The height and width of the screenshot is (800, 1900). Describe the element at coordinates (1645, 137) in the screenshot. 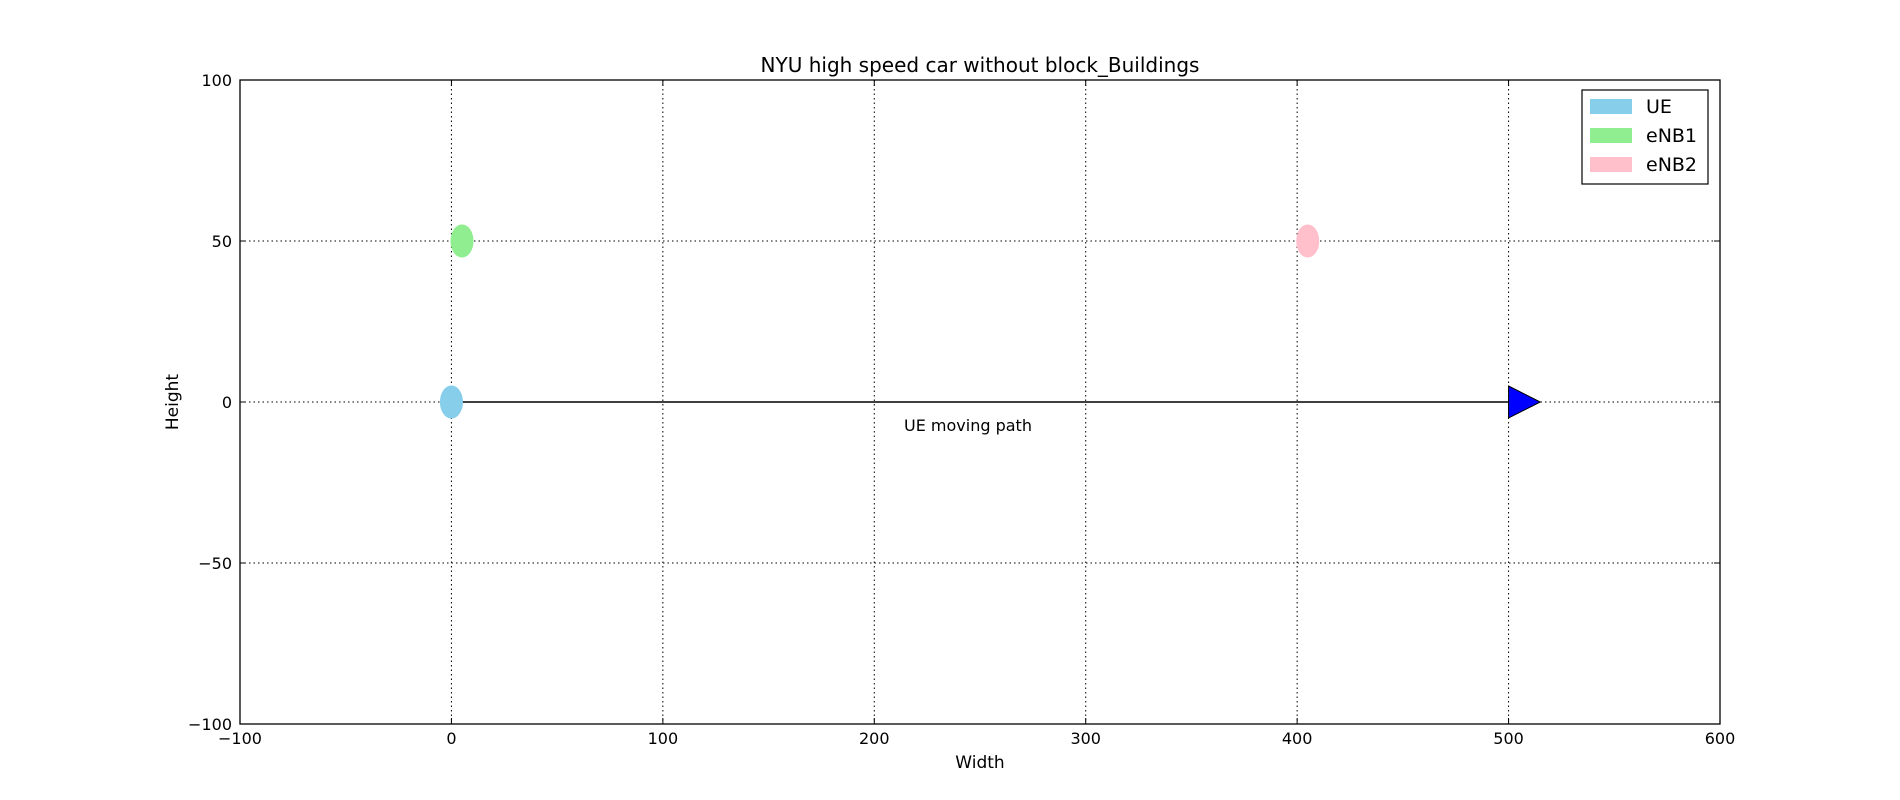

I see `legend: UE eNB1 eNB2` at that location.